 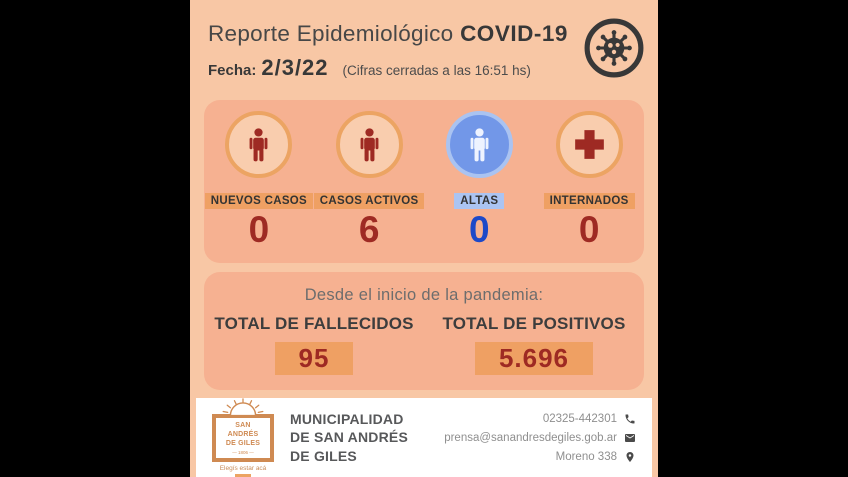 I want to click on total-positivos: TOTAL DE POSITIVOS 5.696, so click(x=534, y=344).